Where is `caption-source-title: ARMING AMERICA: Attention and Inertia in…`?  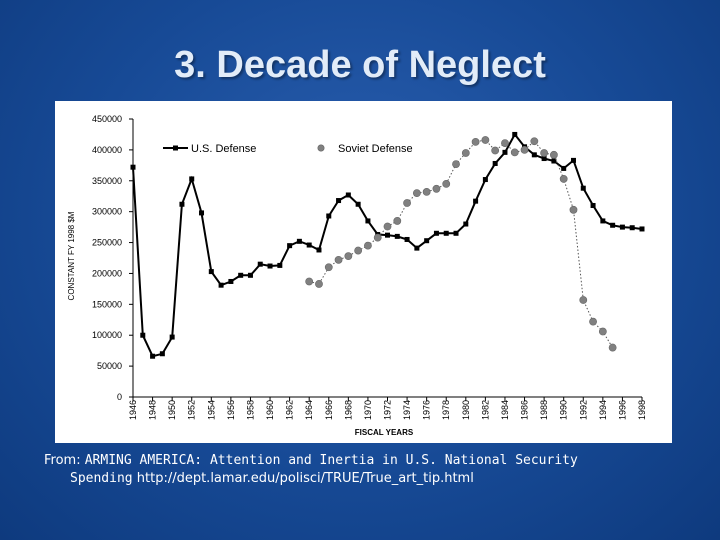
caption-source-title: ARMING AMERICA: Attention and Inertia in… is located at coordinates (331, 460).